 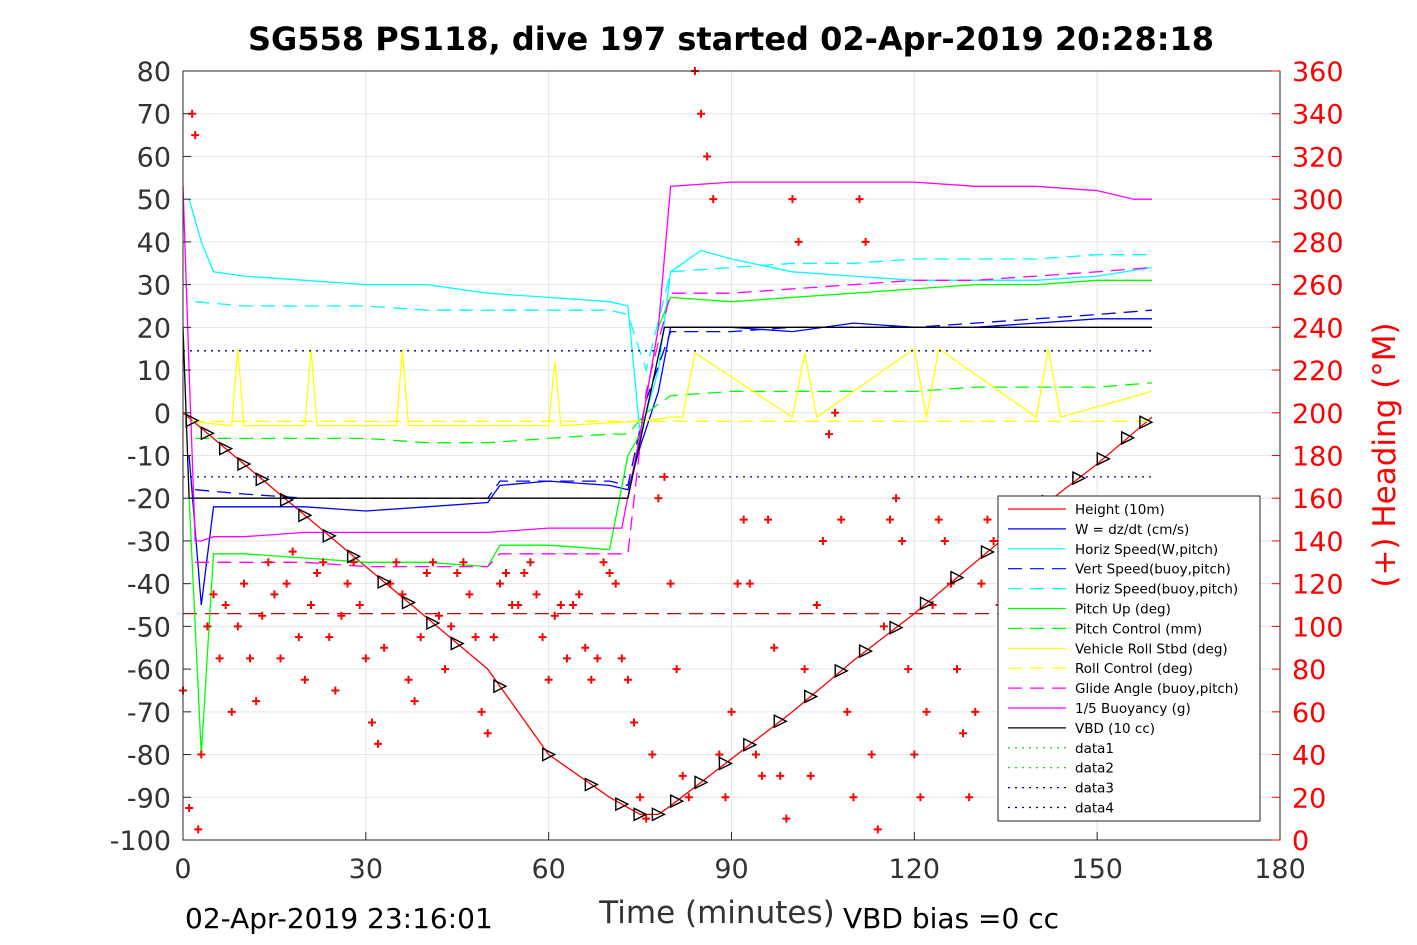 I want to click on y-left-tick-label: -10, so click(x=149, y=457).